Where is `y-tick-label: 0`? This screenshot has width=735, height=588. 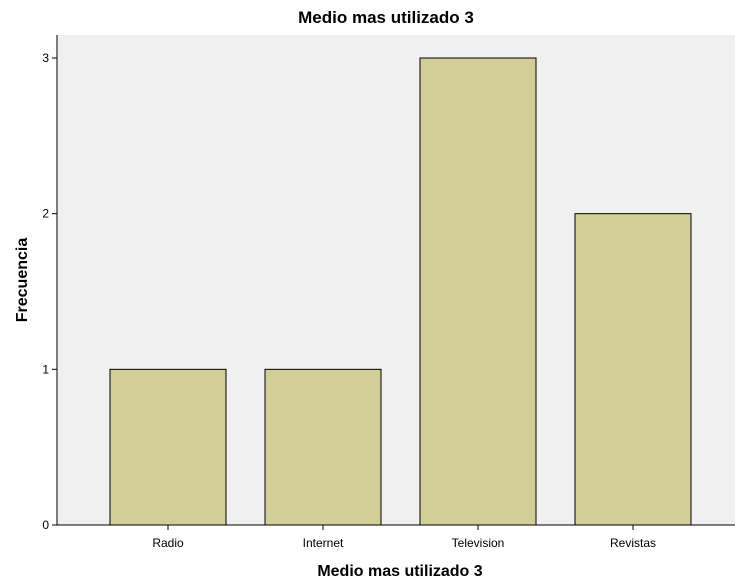 y-tick-label: 0 is located at coordinates (45, 525).